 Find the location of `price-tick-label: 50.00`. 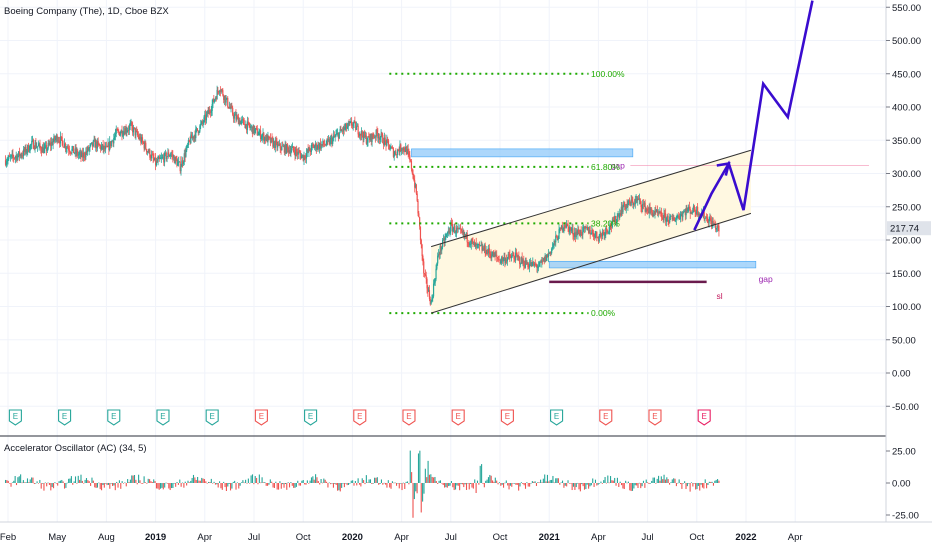

price-tick-label: 50.00 is located at coordinates (904, 340).